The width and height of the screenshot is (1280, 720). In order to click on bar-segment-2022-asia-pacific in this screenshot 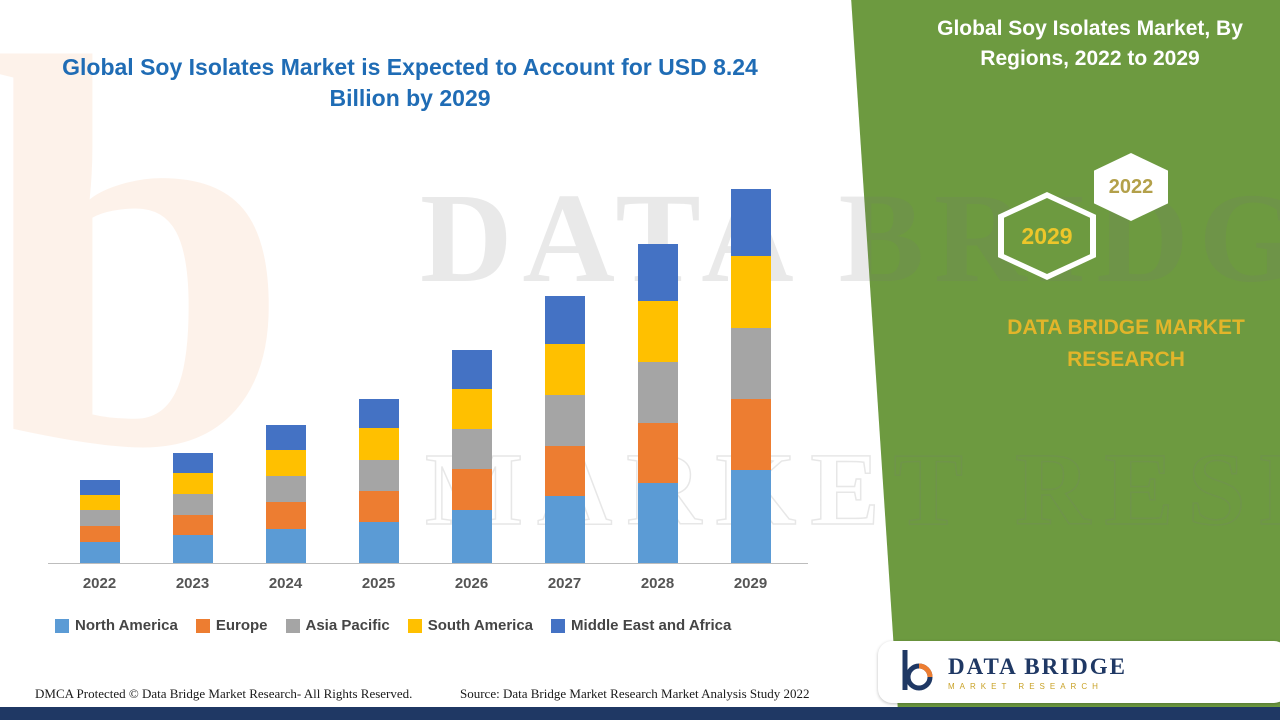, I will do `click(99, 518)`.